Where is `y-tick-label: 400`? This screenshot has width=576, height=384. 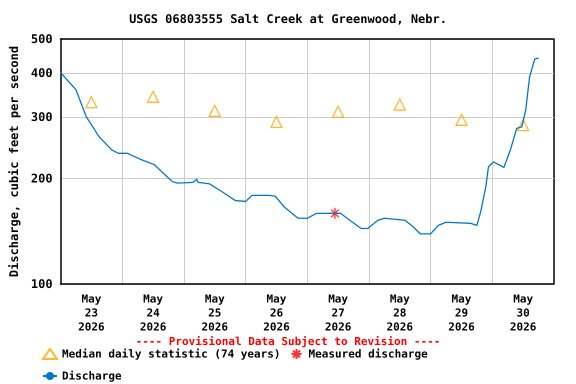
y-tick-label: 400 is located at coordinates (41, 73).